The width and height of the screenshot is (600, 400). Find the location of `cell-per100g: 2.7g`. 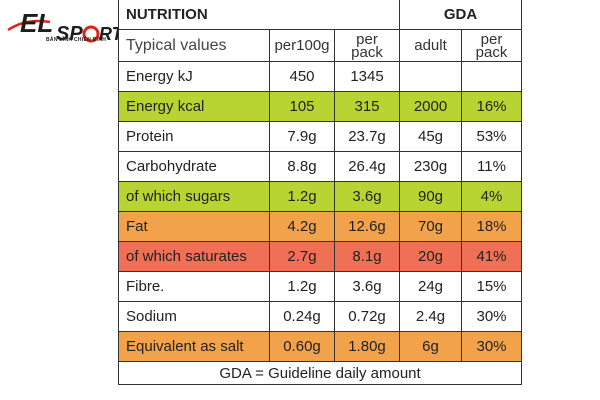

cell-per100g: 2.7g is located at coordinates (302, 256).